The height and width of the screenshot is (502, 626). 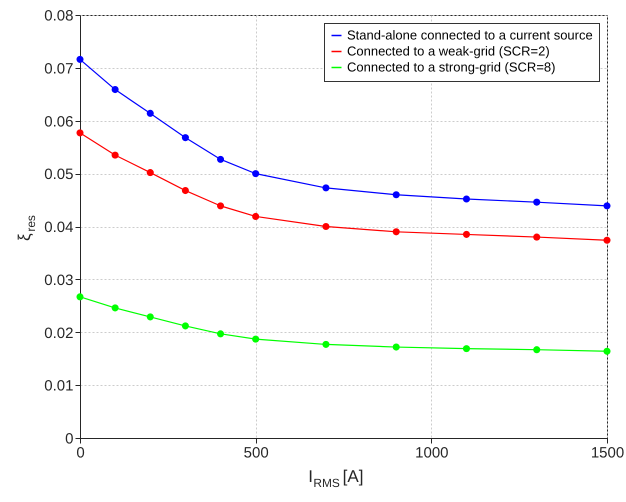 What do you see at coordinates (59, 16) in the screenshot?
I see `y-tick-label: 0.08` at bounding box center [59, 16].